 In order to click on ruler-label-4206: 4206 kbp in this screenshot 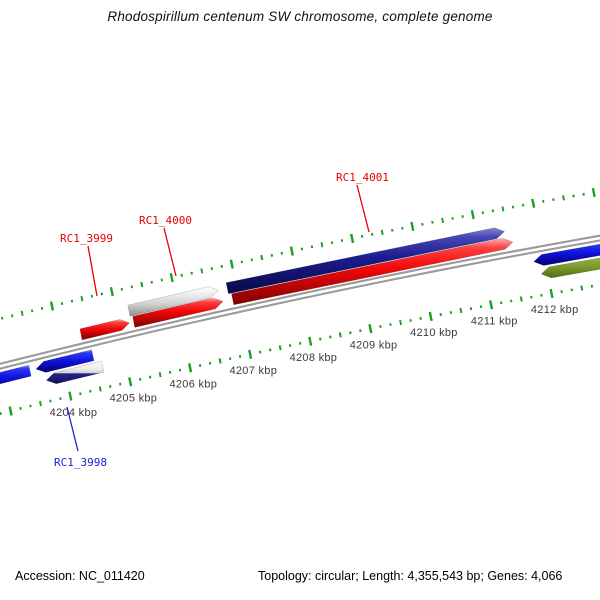, I will do `click(193, 385)`.